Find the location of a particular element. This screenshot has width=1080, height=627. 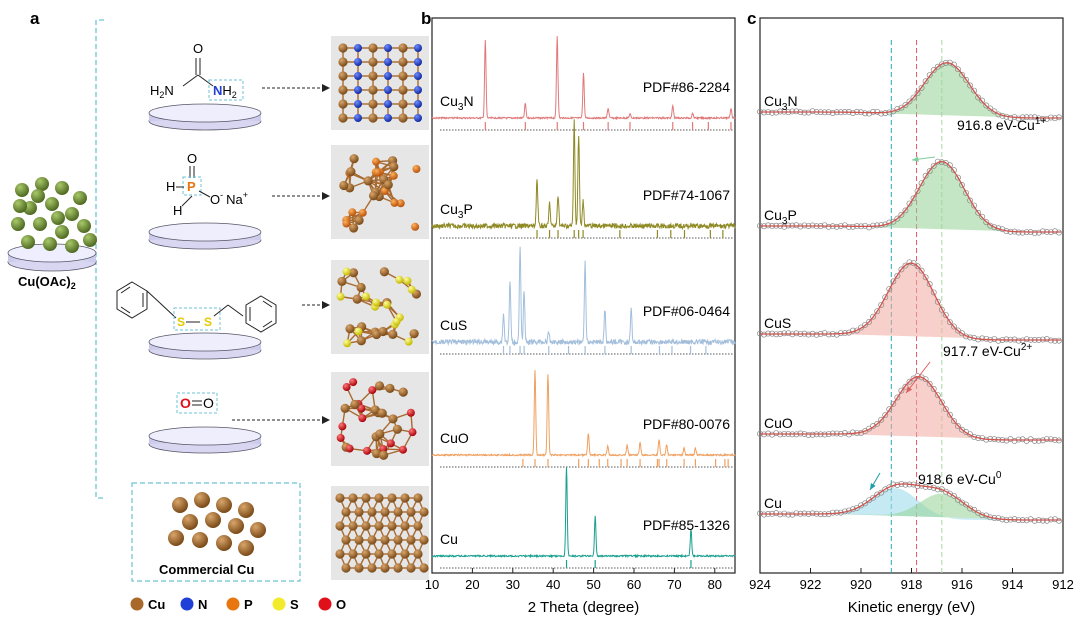

legend-item-s: S is located at coordinates (285, 604).